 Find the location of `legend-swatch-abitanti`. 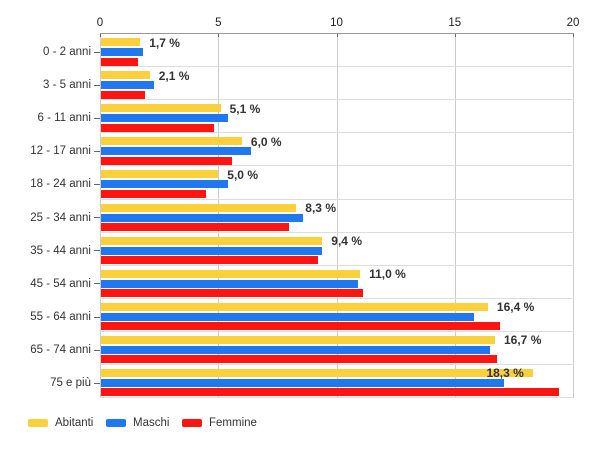

legend-swatch-abitanti is located at coordinates (38, 423).